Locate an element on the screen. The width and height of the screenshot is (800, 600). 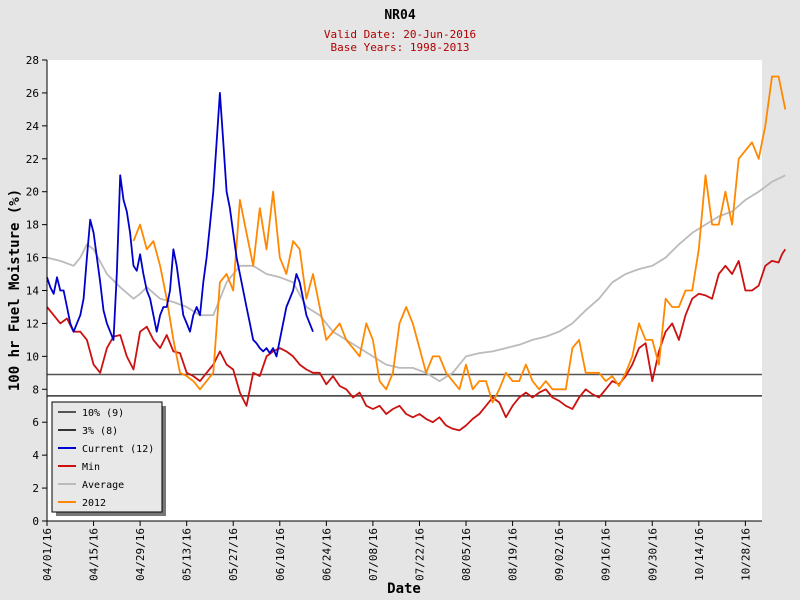
x-tick-label: 04/29/16 is located at coordinates (140, 554).